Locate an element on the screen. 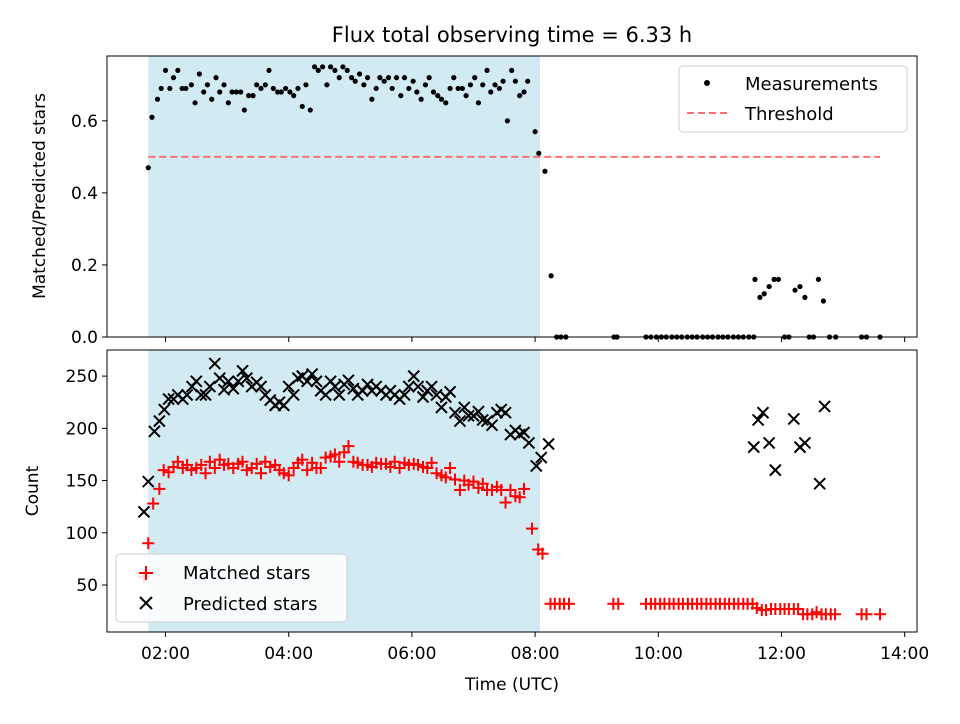 The height and width of the screenshot is (724, 960). legend-predicted-label: Predicted stars is located at coordinates (250, 604).